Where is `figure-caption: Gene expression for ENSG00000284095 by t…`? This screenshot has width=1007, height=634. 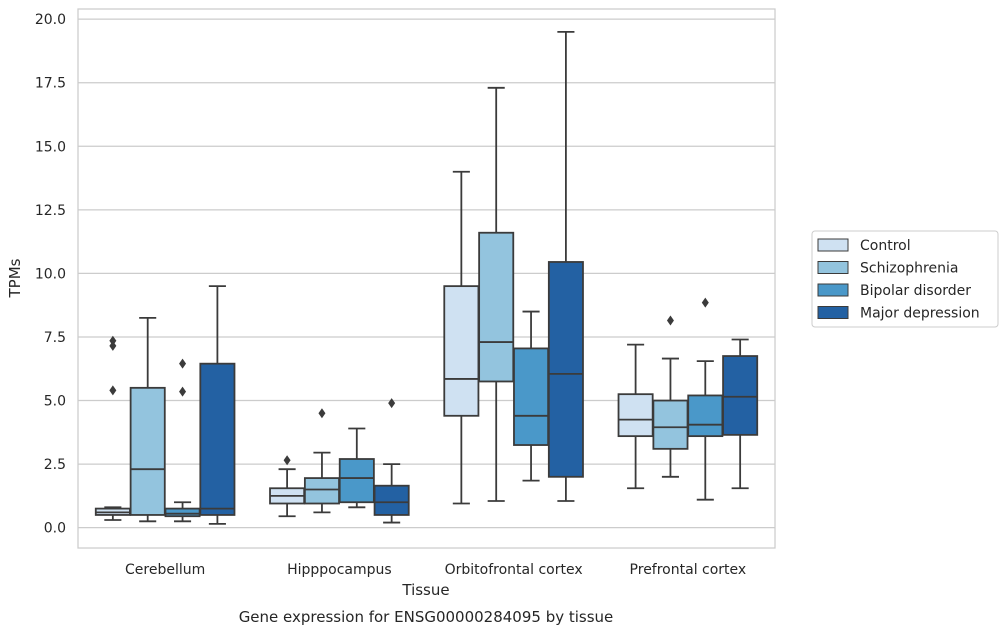
figure-caption: Gene expression for ENSG00000284095 by t… is located at coordinates (426, 617).